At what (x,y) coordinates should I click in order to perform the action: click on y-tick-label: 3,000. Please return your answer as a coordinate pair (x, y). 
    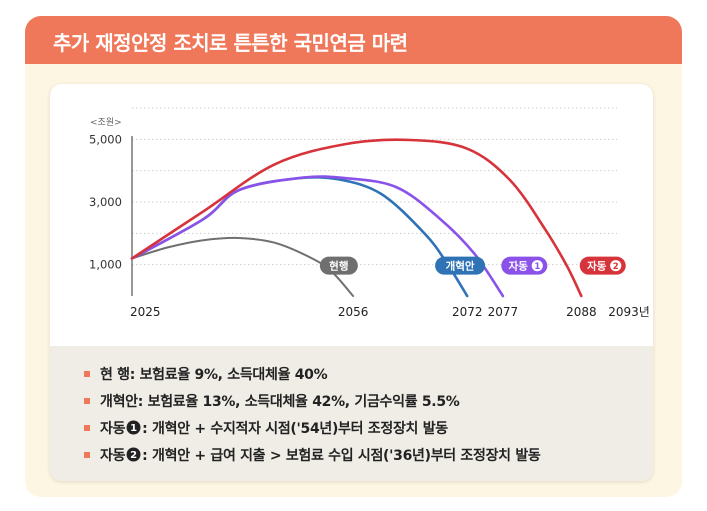
    Looking at the image, I should click on (105, 202).